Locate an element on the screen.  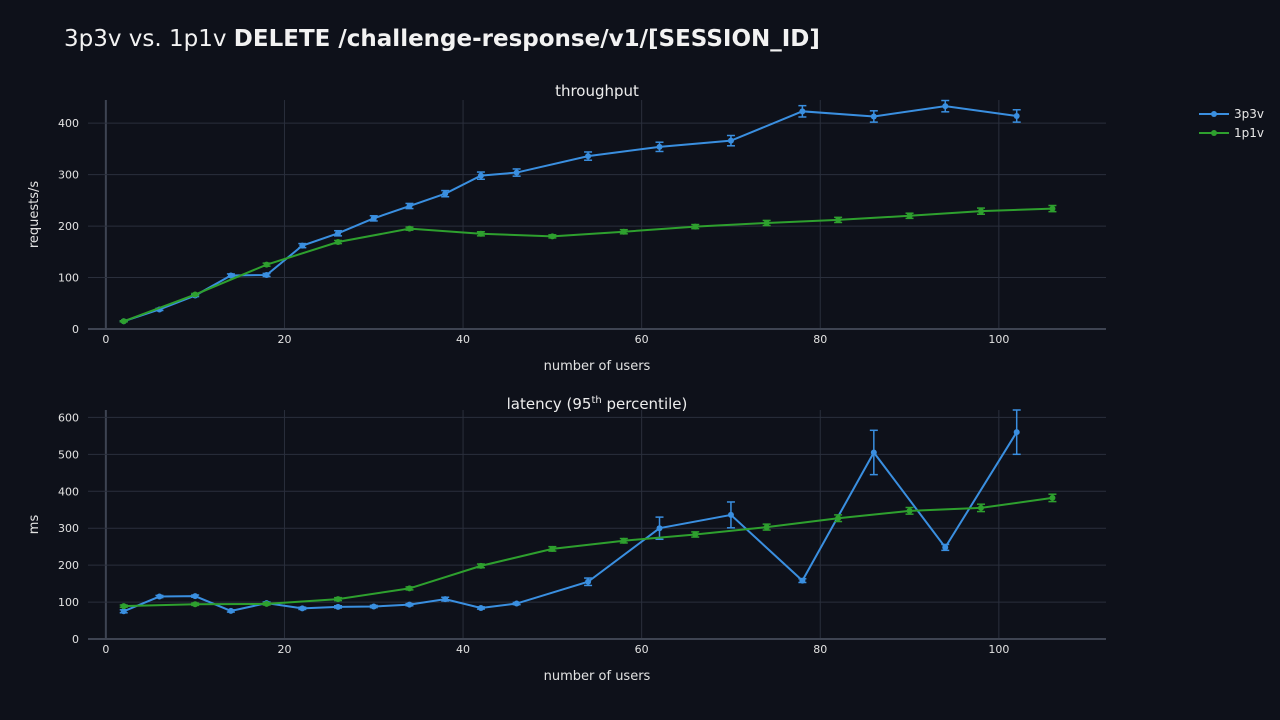
legend-item-1p1v: 1p1v is located at coordinates (1231, 133).